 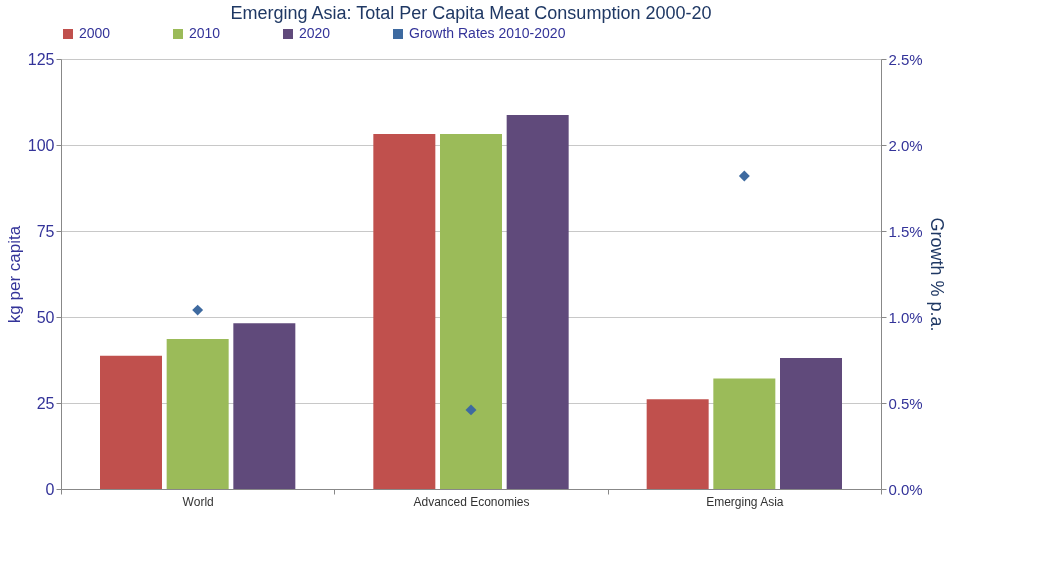 I want to click on legend-label: 2020, so click(x=315, y=33).